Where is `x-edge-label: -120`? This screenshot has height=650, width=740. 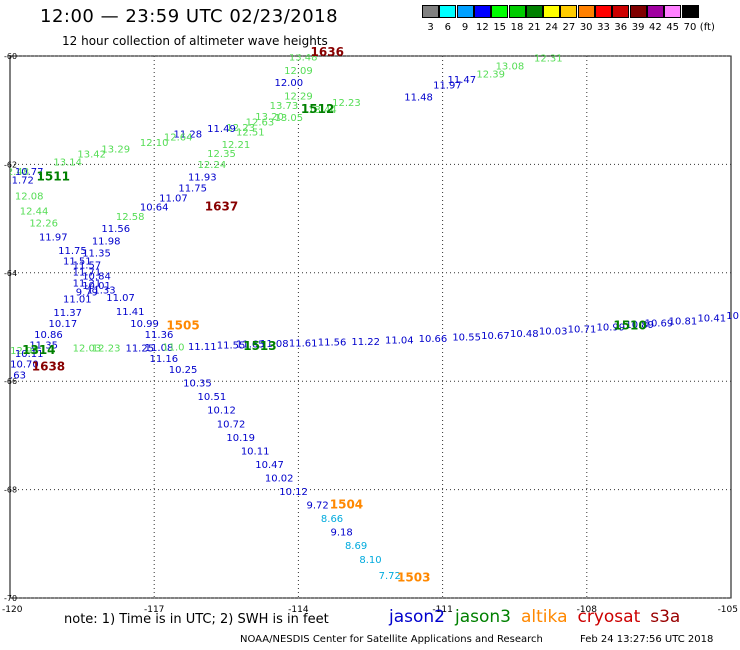
x-edge-label: -120 is located at coordinates (12, 610).